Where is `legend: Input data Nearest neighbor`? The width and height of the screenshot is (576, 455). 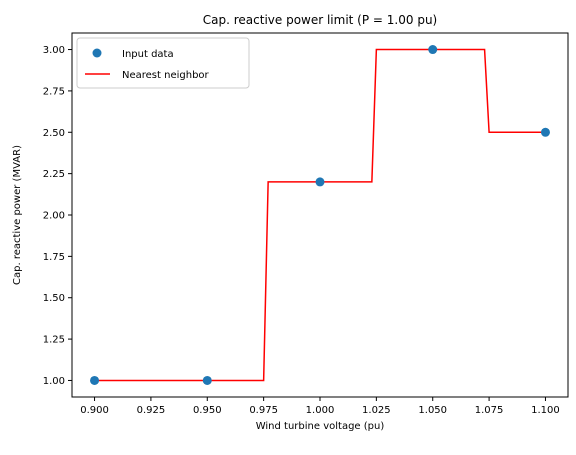 legend: Input data Nearest neighbor is located at coordinates (163, 63).